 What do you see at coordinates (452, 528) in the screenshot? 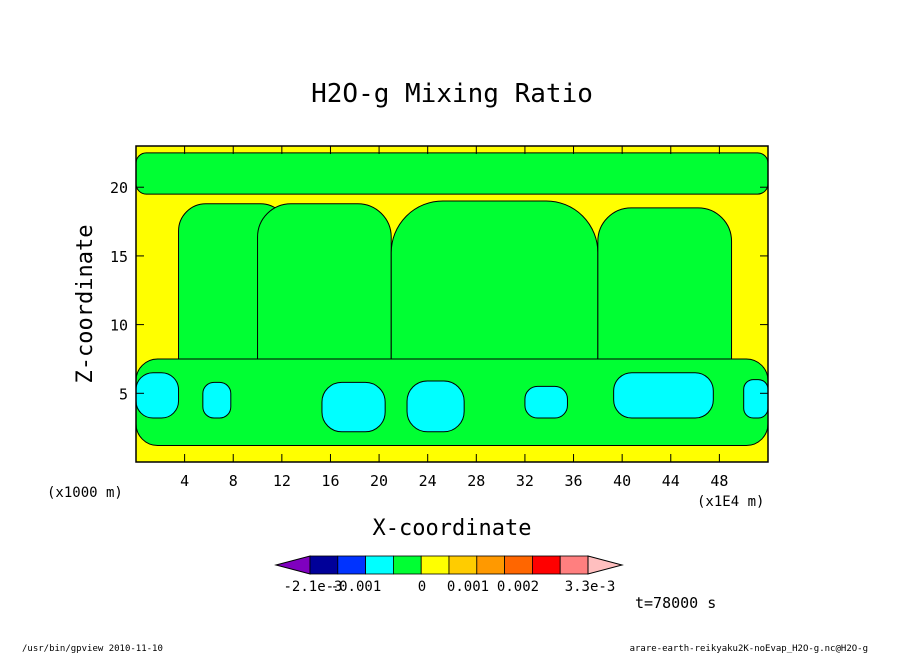
I see `x-axis-label: X-coordinate` at bounding box center [452, 528].